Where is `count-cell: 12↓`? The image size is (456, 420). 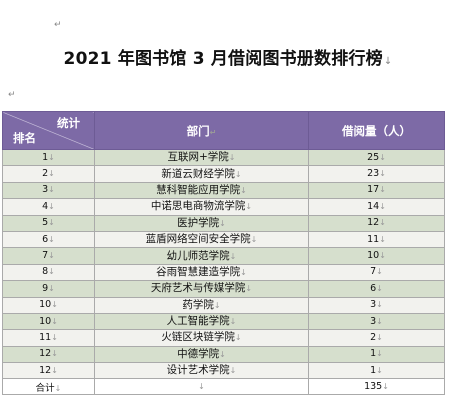
count-cell: 12↓ is located at coordinates (376, 223).